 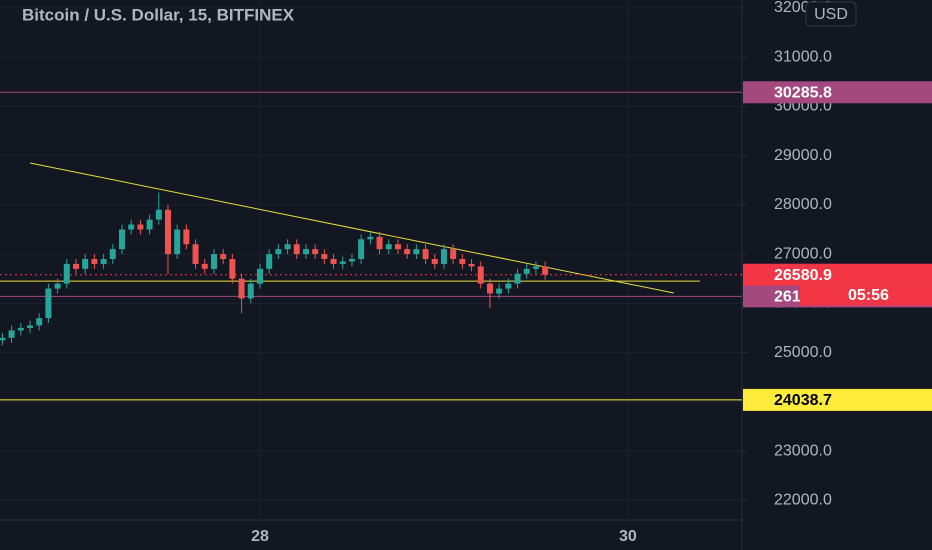 What do you see at coordinates (837, 274) in the screenshot?
I see `last-price-box` at bounding box center [837, 274].